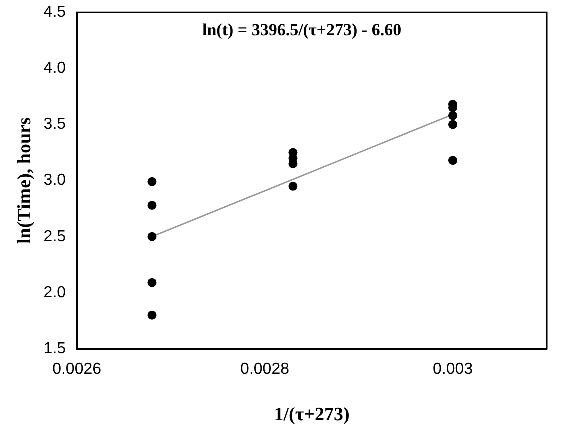  Describe the element at coordinates (312, 415) in the screenshot. I see `x-axis-title: 1/(τ+273)` at that location.